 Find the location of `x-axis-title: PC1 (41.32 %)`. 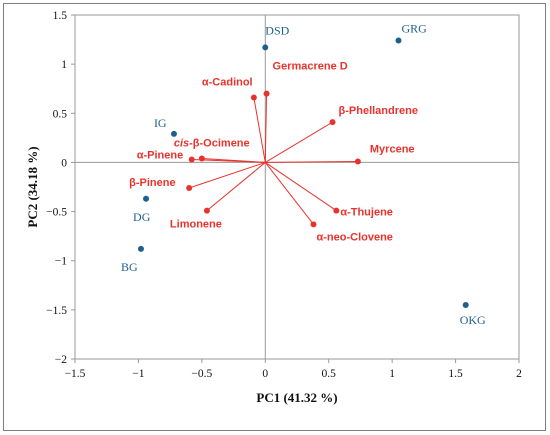

x-axis-title: PC1 (41.32 %) is located at coordinates (296, 397).